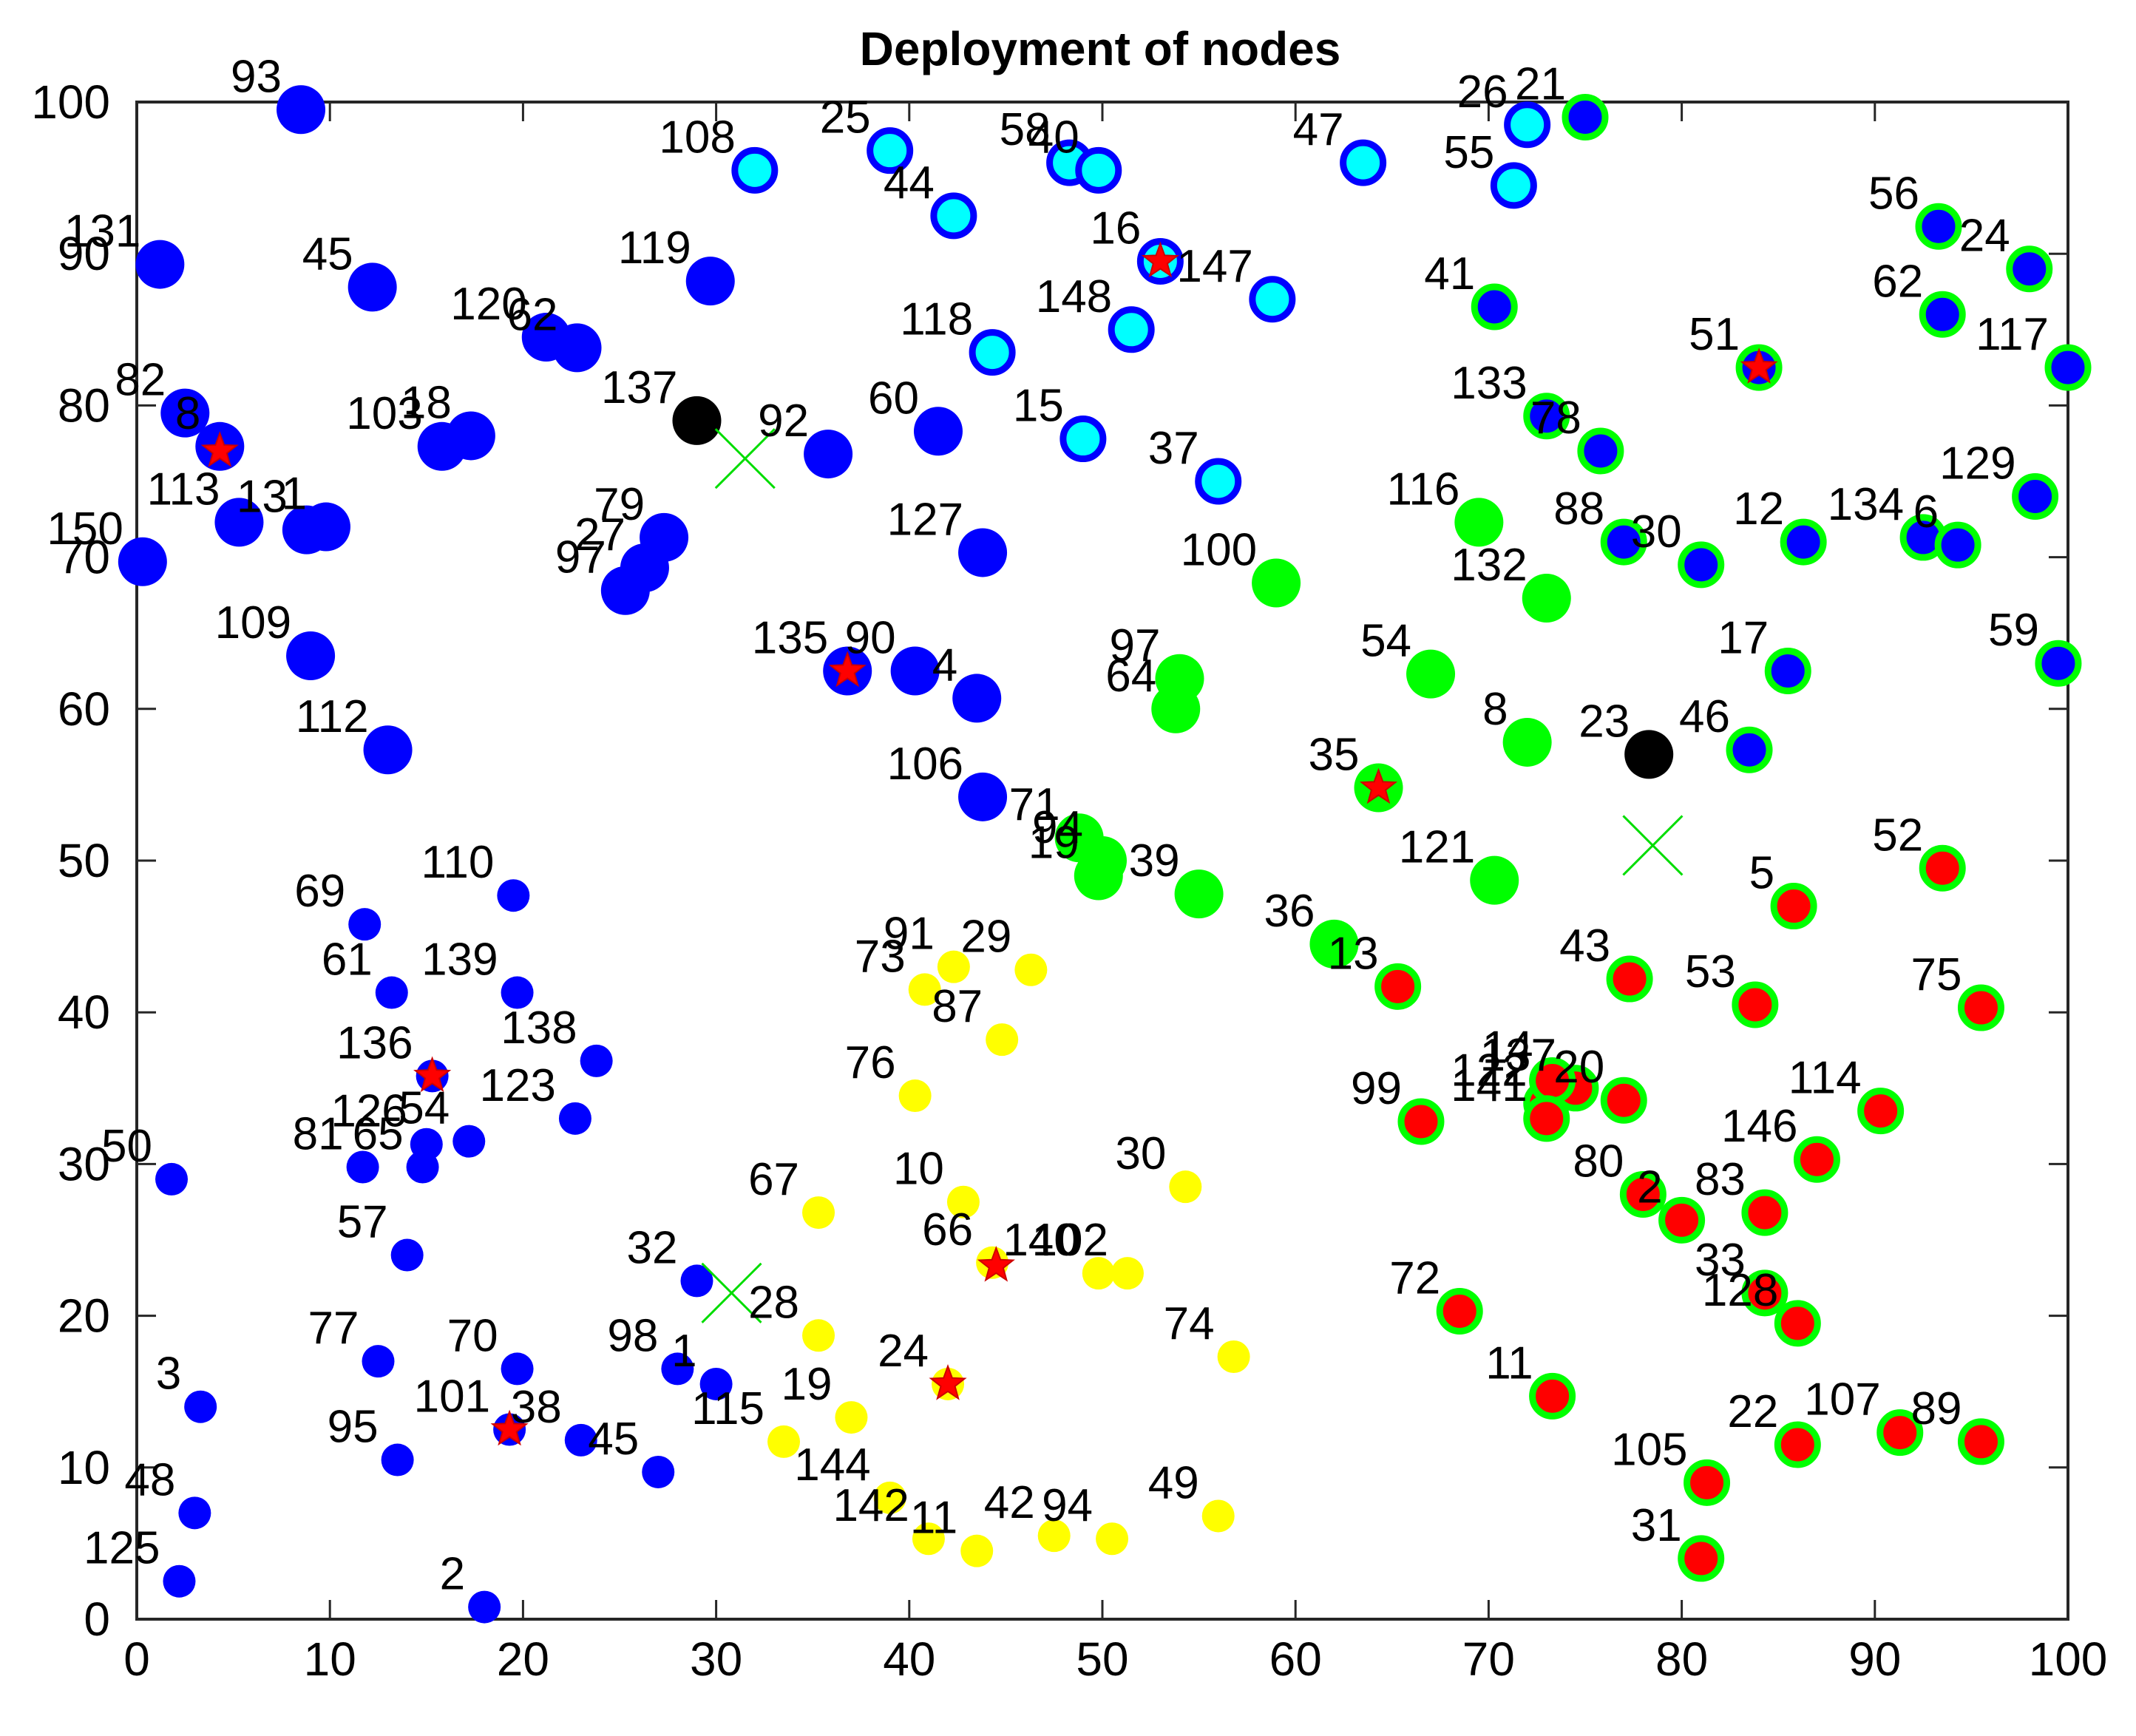 The image size is (2136, 1736). What do you see at coordinates (1866, 504) in the screenshot?
I see `node-id-label: 134` at bounding box center [1866, 504].